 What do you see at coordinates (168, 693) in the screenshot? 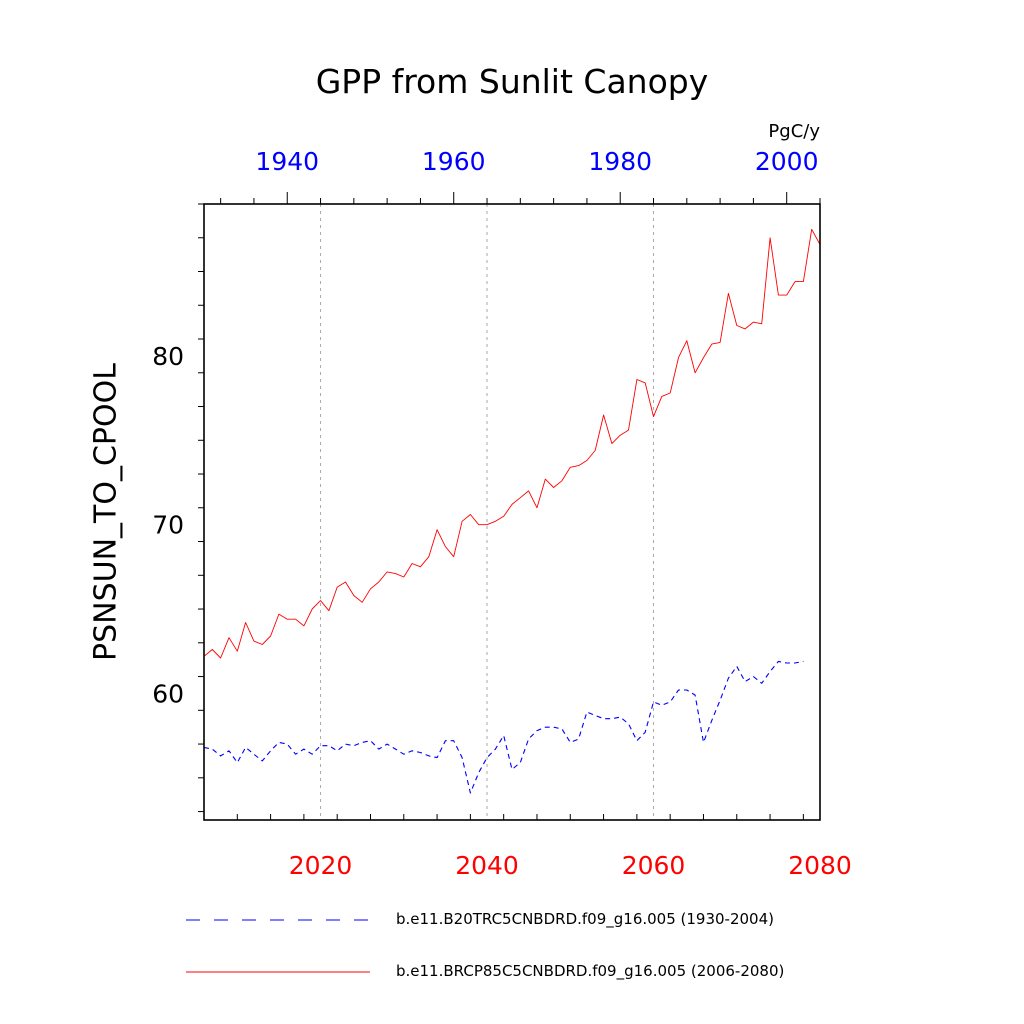
I see `y-tick-label-60: 60` at bounding box center [168, 693].